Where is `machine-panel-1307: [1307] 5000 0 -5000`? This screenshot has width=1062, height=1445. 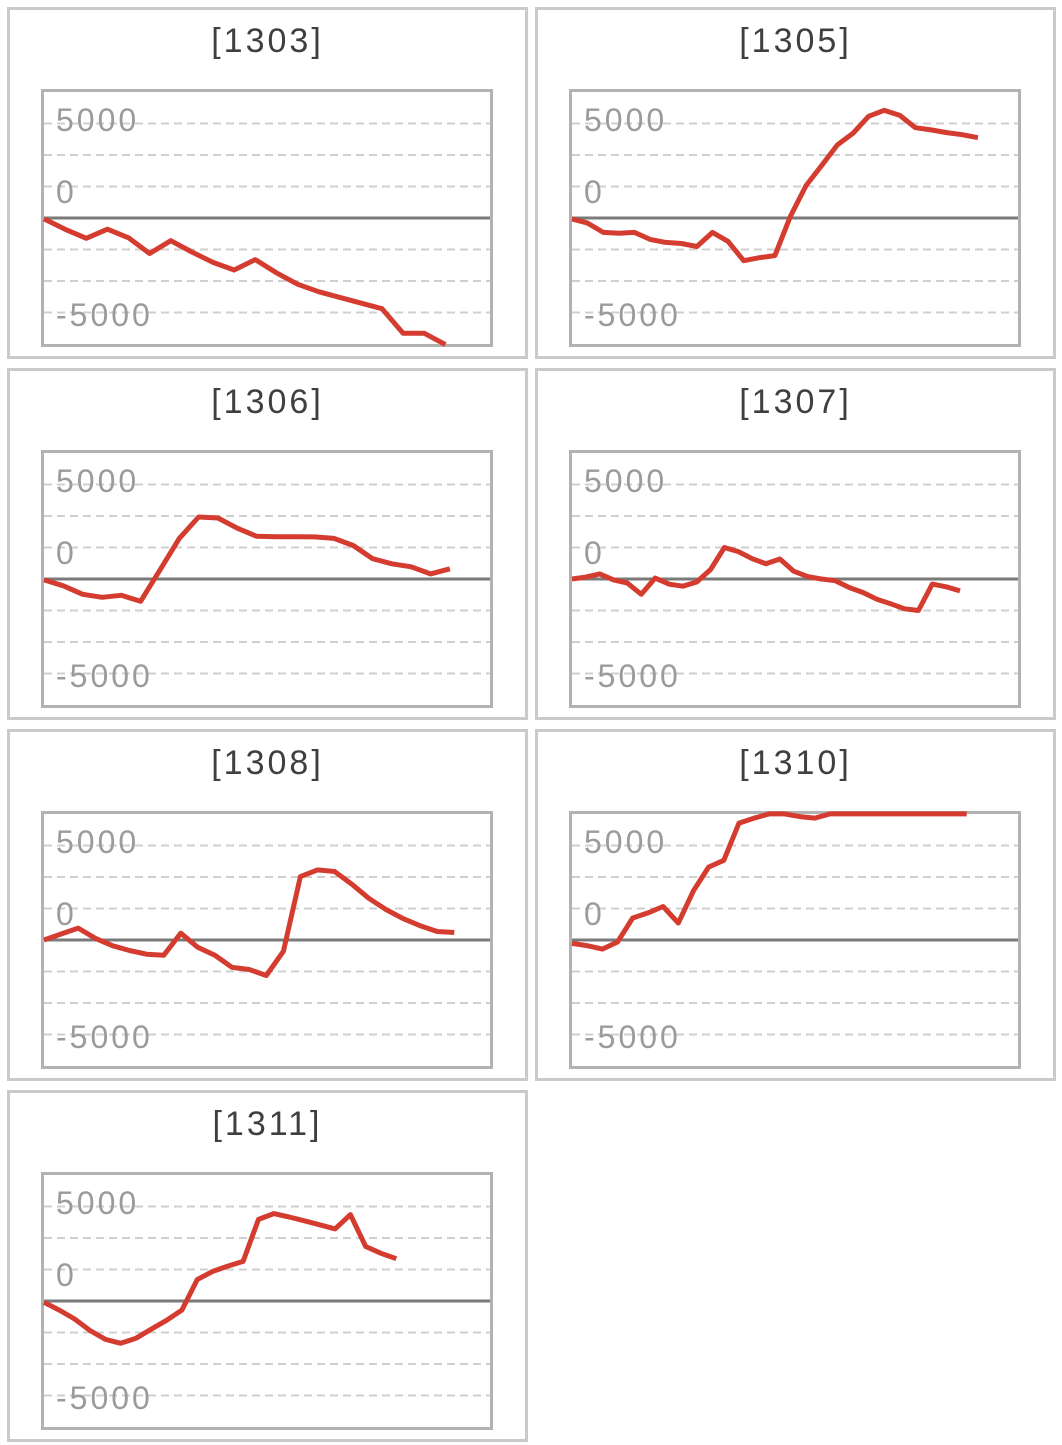 machine-panel-1307: [1307] 5000 0 -5000 is located at coordinates (795, 544).